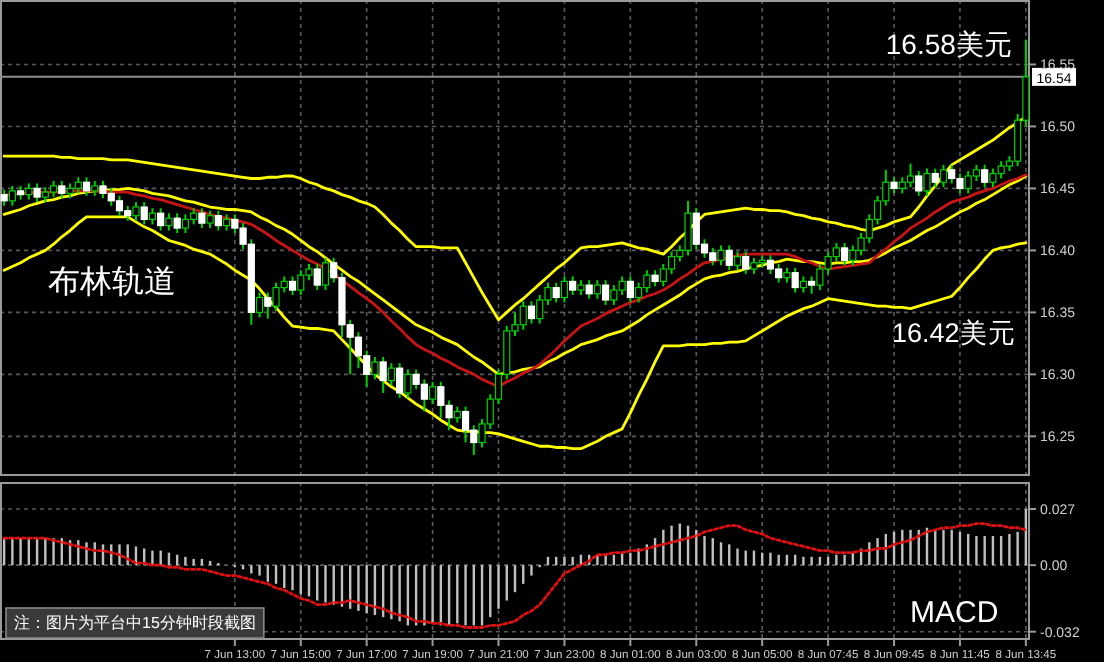 Image resolution: width=1104 pixels, height=662 pixels. Describe the element at coordinates (954, 333) in the screenshot. I see `annotation: 16.42美元` at that location.